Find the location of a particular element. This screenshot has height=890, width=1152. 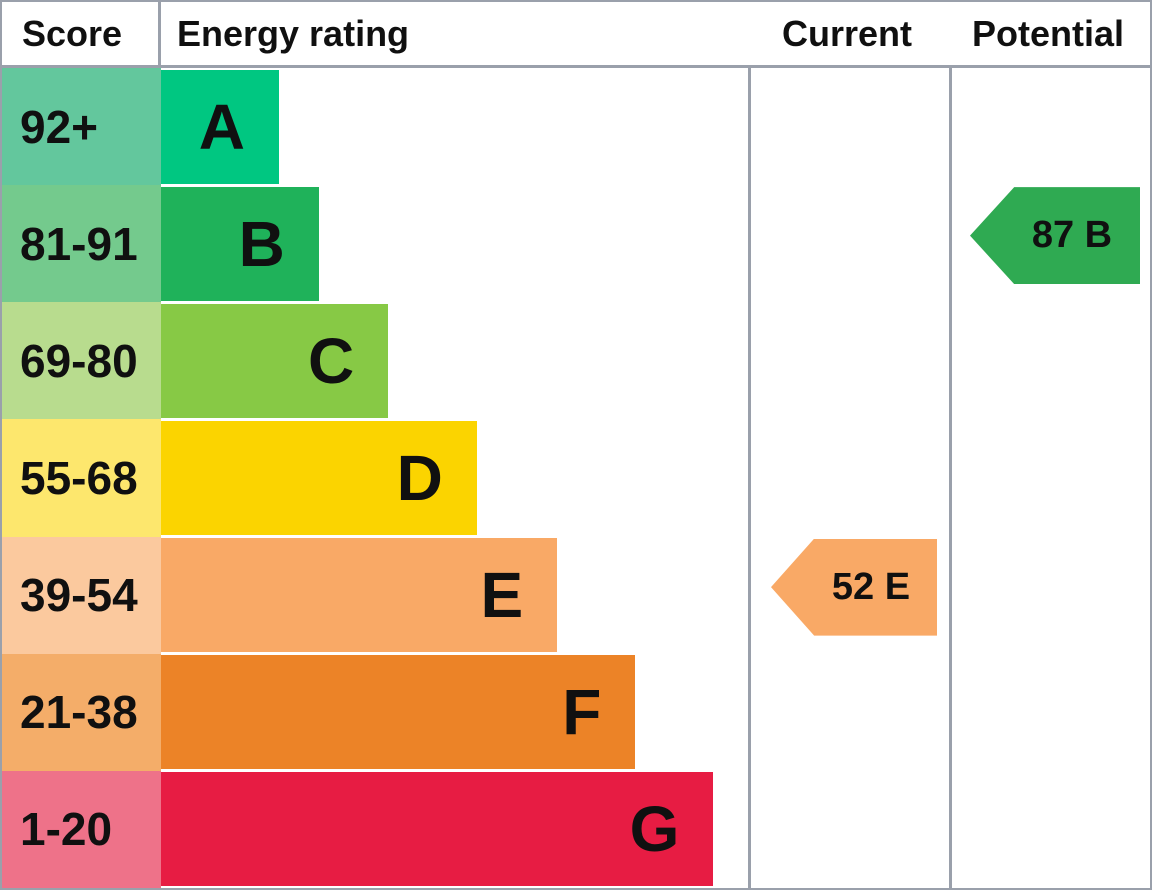

score-range-e: 39-54 is located at coordinates (81, 595).